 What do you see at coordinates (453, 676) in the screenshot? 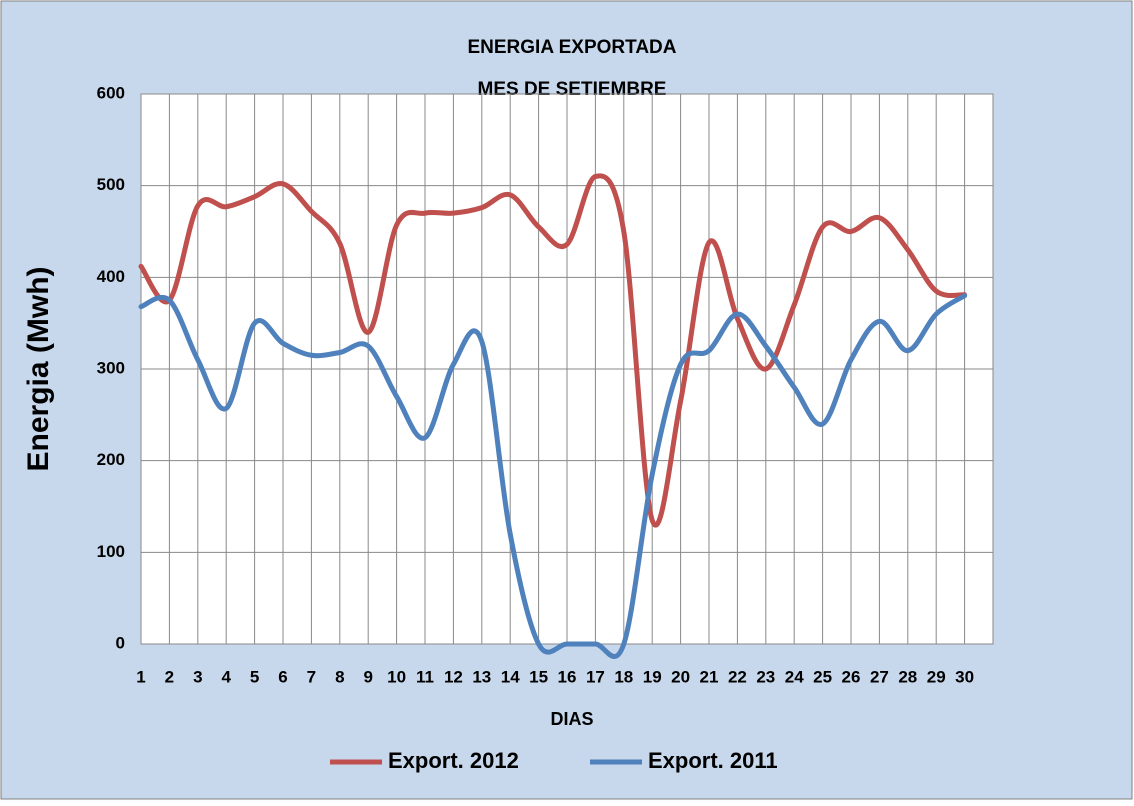
I see `x-tick-label: 12` at bounding box center [453, 676].